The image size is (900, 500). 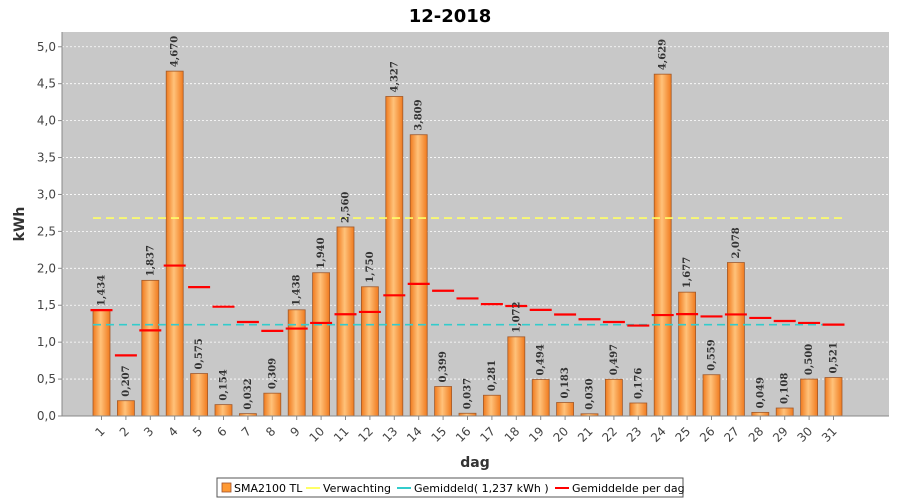 What do you see at coordinates (736, 242) in the screenshot?
I see `data-label: 2,078` at bounding box center [736, 242].